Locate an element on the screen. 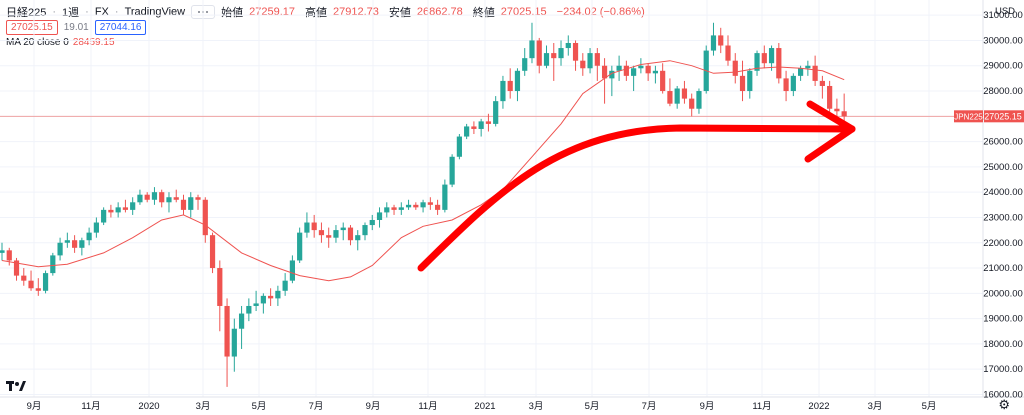 Image resolution: width=1024 pixels, height=415 pixels. x-tick-label: 5月 is located at coordinates (259, 406).